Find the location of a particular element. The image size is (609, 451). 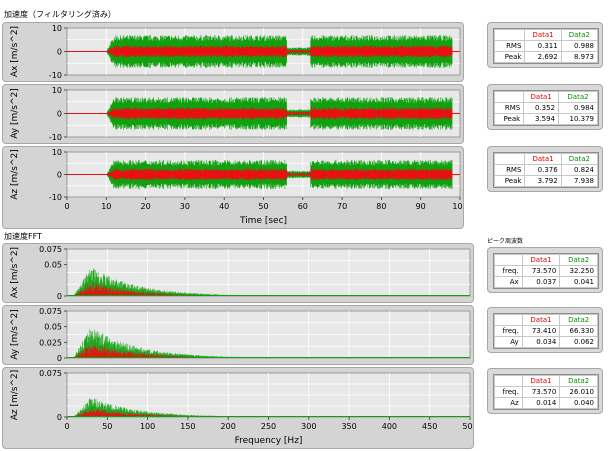

ax-time-chart: Ax [m/s^2] 10 0 -10 is located at coordinates (235, 52).